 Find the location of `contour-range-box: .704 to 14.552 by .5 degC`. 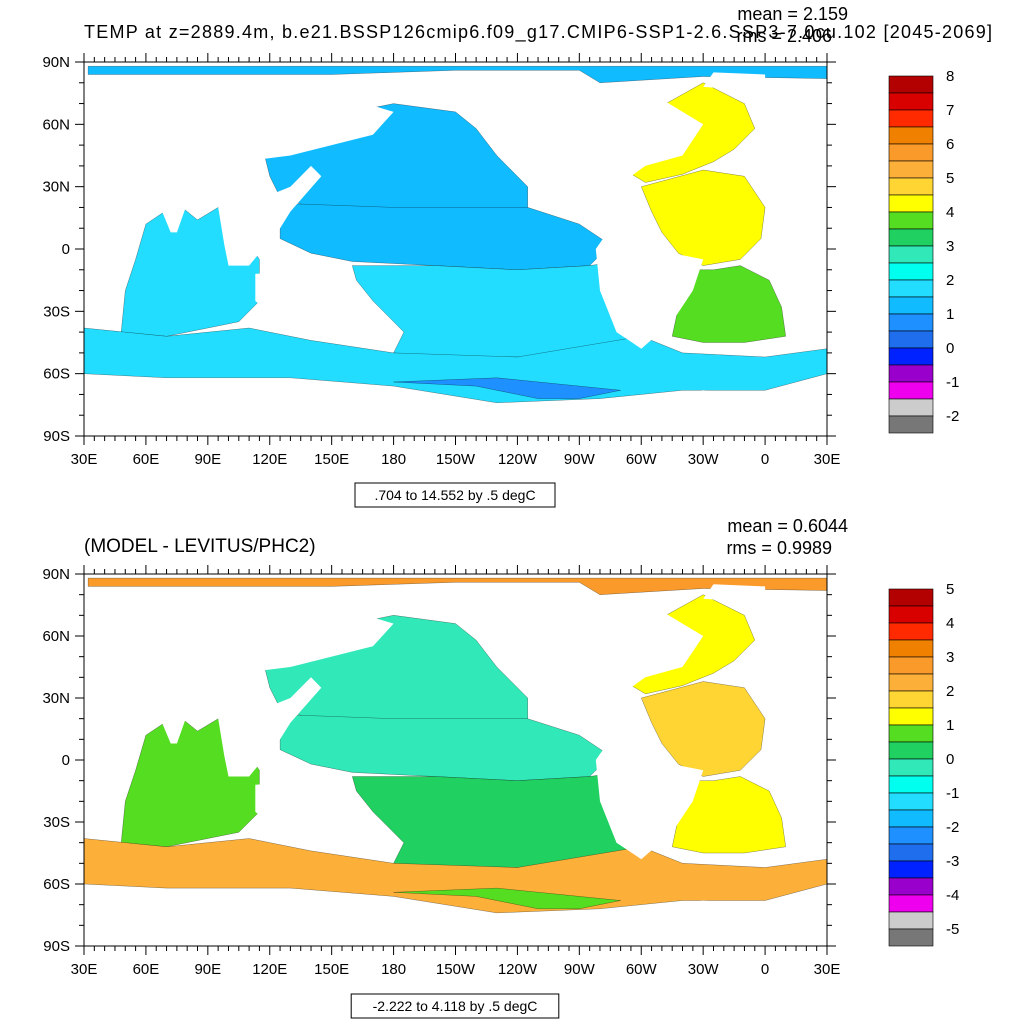

contour-range-box: .704 to 14.552 by .5 degC is located at coordinates (455, 495).